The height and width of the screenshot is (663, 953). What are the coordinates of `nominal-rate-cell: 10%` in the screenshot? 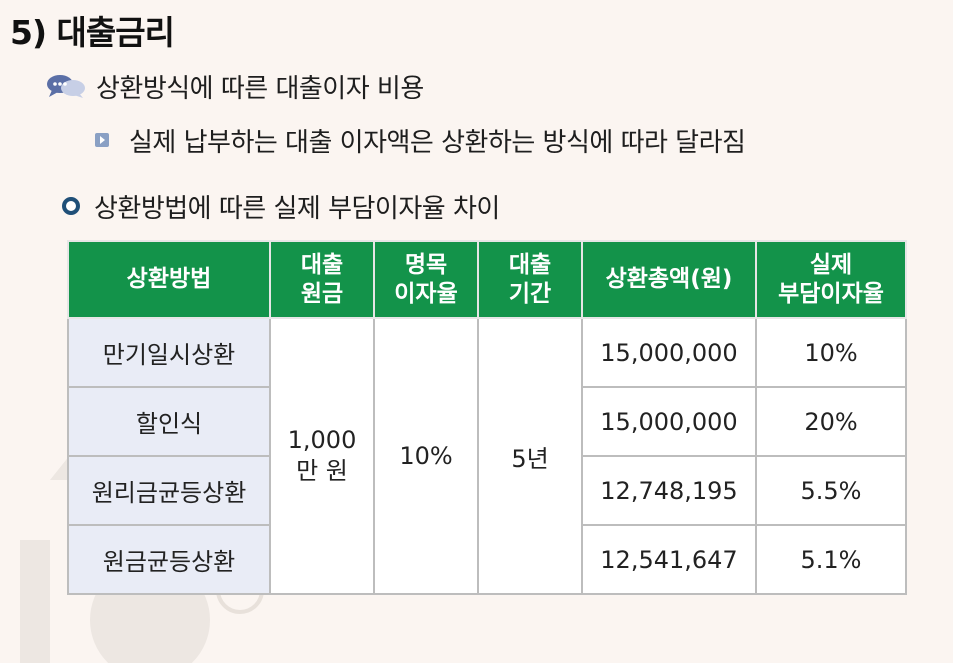 It's located at (426, 456).